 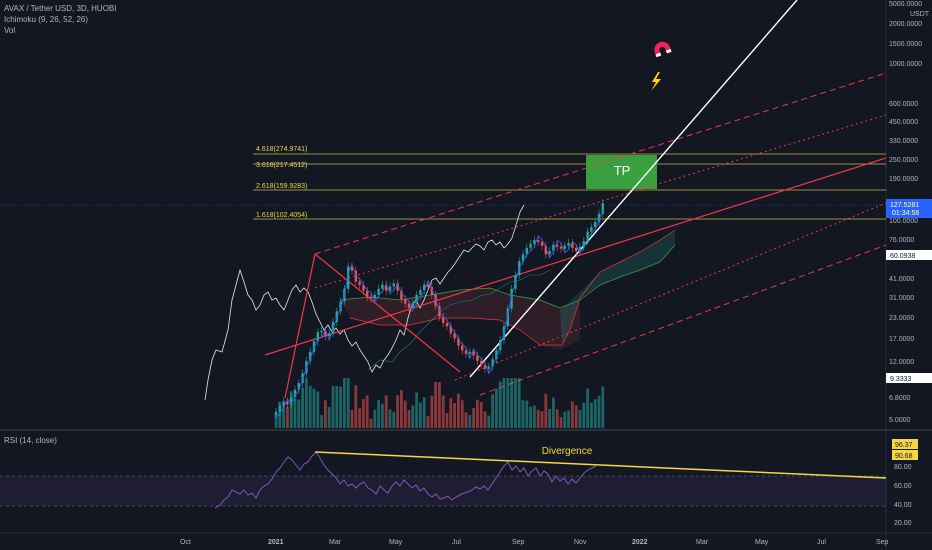 What do you see at coordinates (905, 483) in the screenshot?
I see `rsi-axis: 96.37 90.68 80.00 60.00 40.00 20.00` at bounding box center [905, 483].